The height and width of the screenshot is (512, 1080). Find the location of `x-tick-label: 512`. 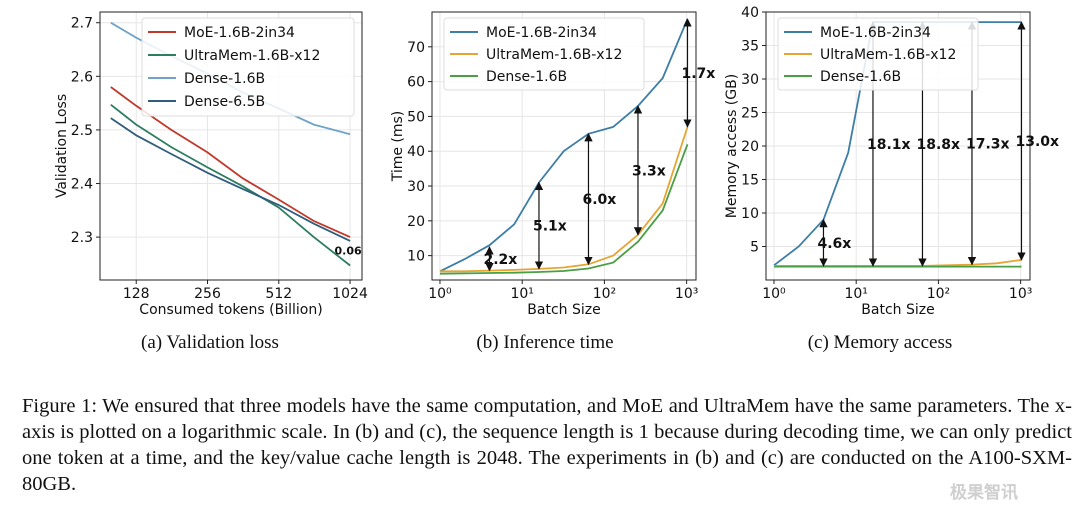

x-tick-label: 512 is located at coordinates (278, 294).